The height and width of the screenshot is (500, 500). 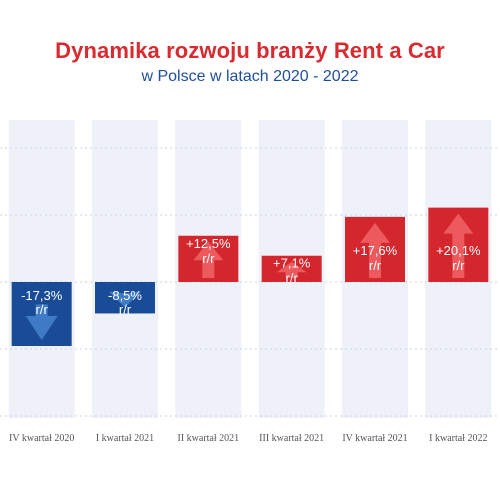 What do you see at coordinates (209, 438) in the screenshot?
I see `x-tick-label: II kwartał 2021` at bounding box center [209, 438].